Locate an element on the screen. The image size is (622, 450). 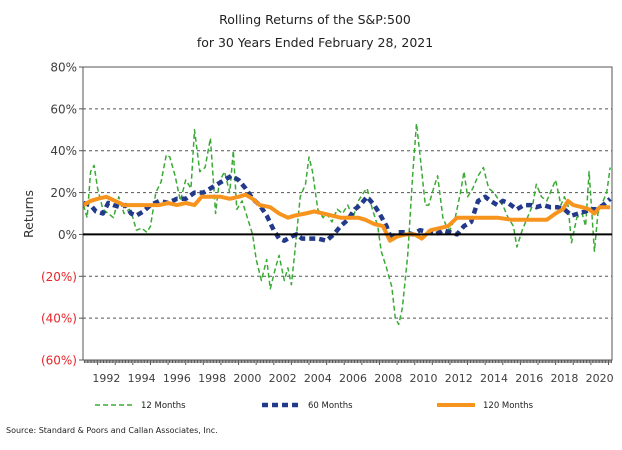
x-tick-label: 1996 is located at coordinates (177, 378).